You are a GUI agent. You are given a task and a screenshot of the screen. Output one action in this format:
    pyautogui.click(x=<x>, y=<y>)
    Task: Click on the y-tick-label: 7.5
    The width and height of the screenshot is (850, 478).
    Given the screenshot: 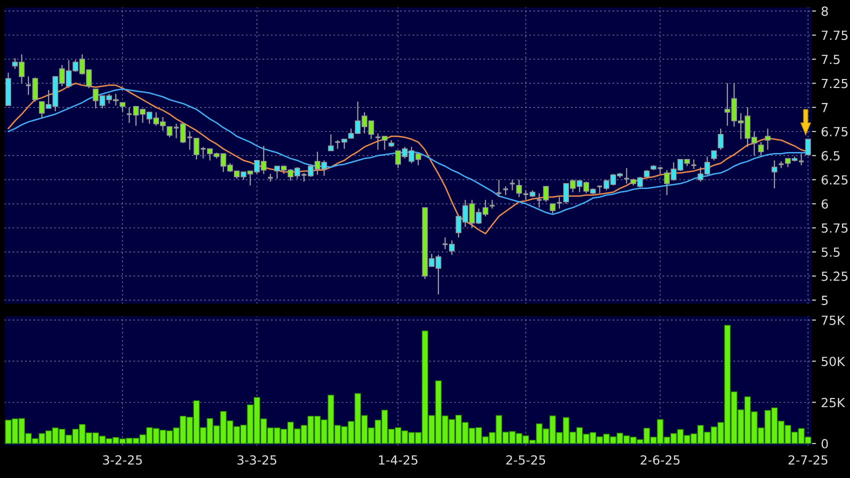 What is the action you would take?
    pyautogui.click(x=831, y=59)
    